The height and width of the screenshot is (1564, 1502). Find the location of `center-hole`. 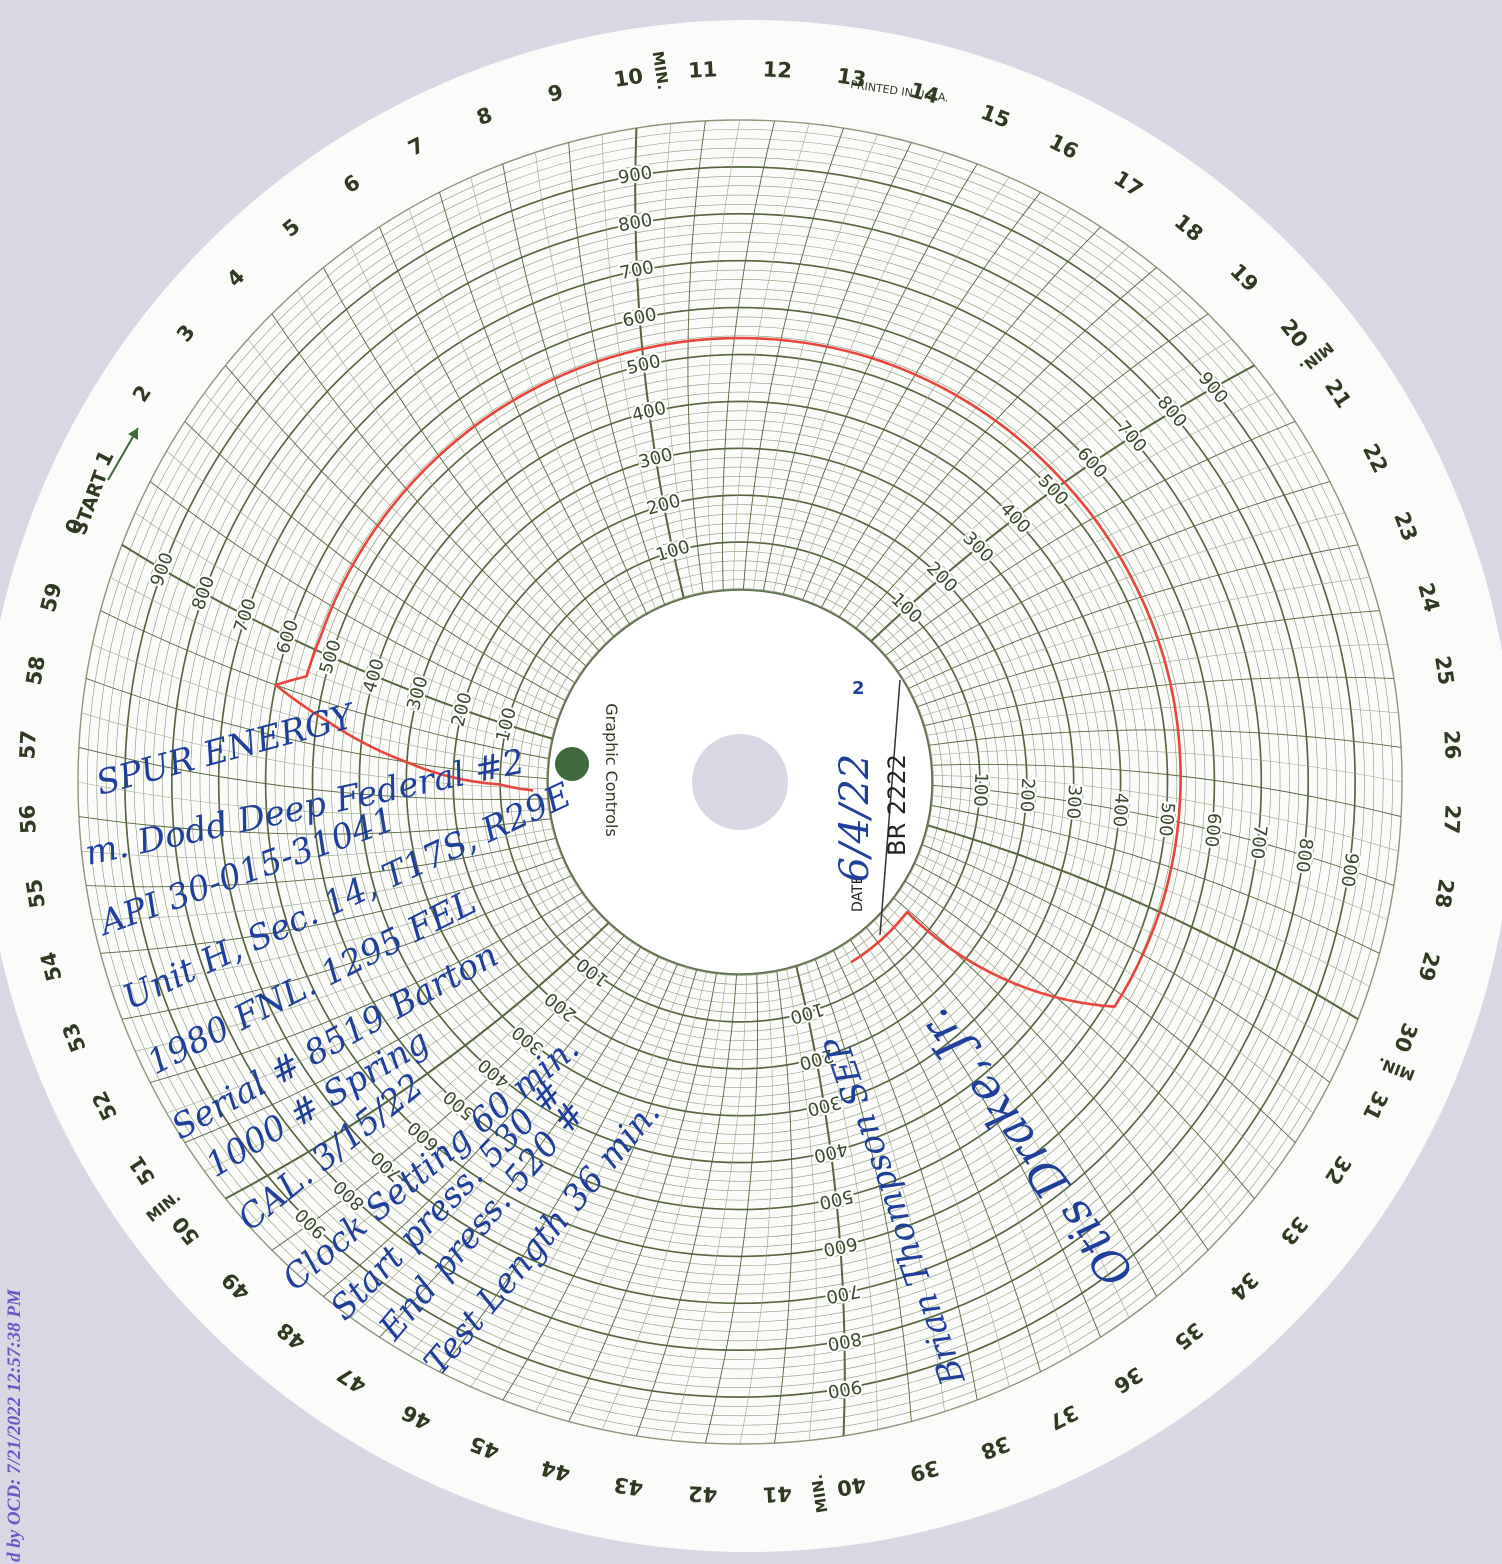

center-hole is located at coordinates (740, 782).